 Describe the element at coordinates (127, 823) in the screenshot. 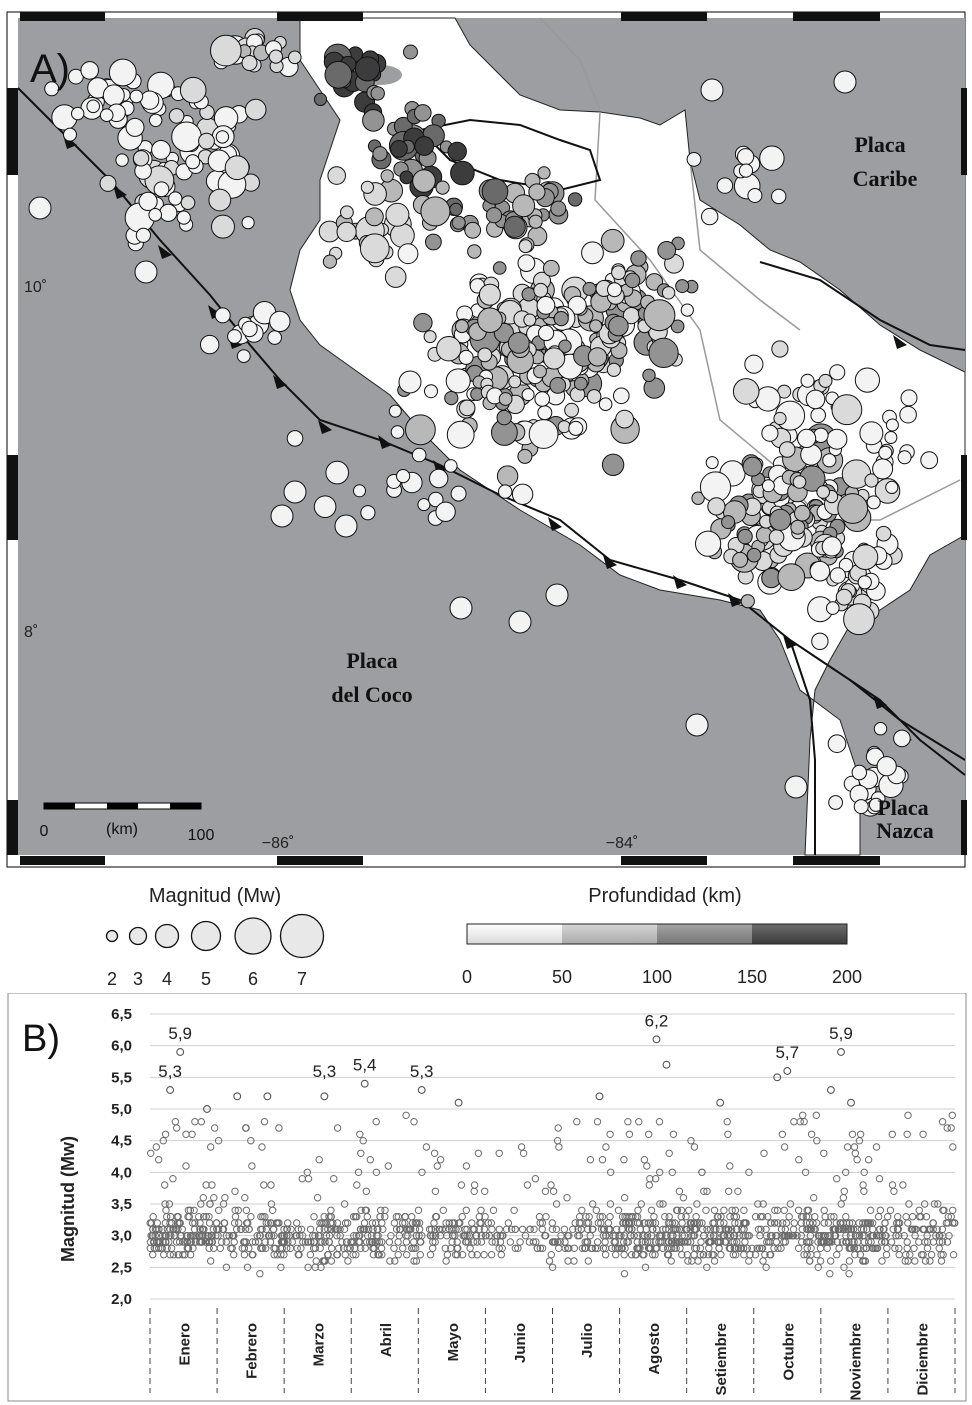

I see `scale-bar: 0 (km) 100` at that location.